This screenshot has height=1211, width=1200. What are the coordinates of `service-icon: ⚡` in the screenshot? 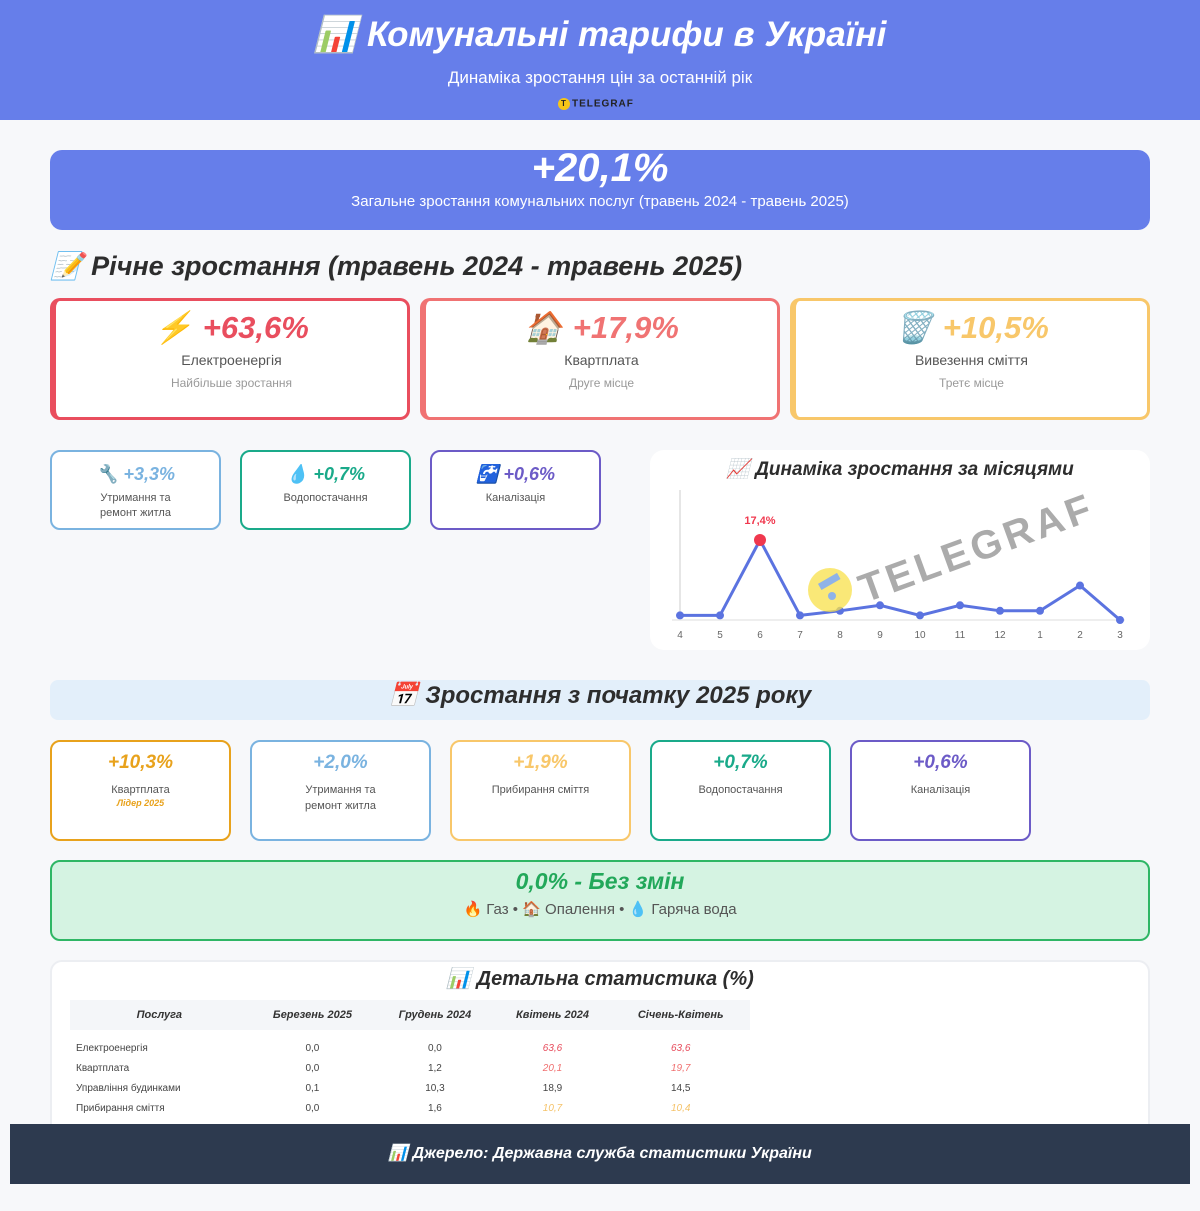 It's located at (173, 327).